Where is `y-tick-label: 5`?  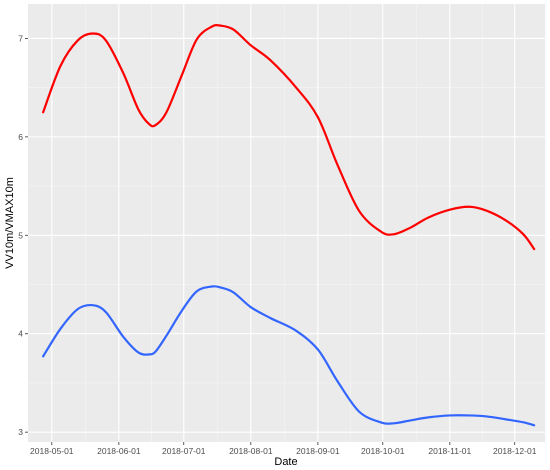
y-tick-label: 5 is located at coordinates (20, 235).